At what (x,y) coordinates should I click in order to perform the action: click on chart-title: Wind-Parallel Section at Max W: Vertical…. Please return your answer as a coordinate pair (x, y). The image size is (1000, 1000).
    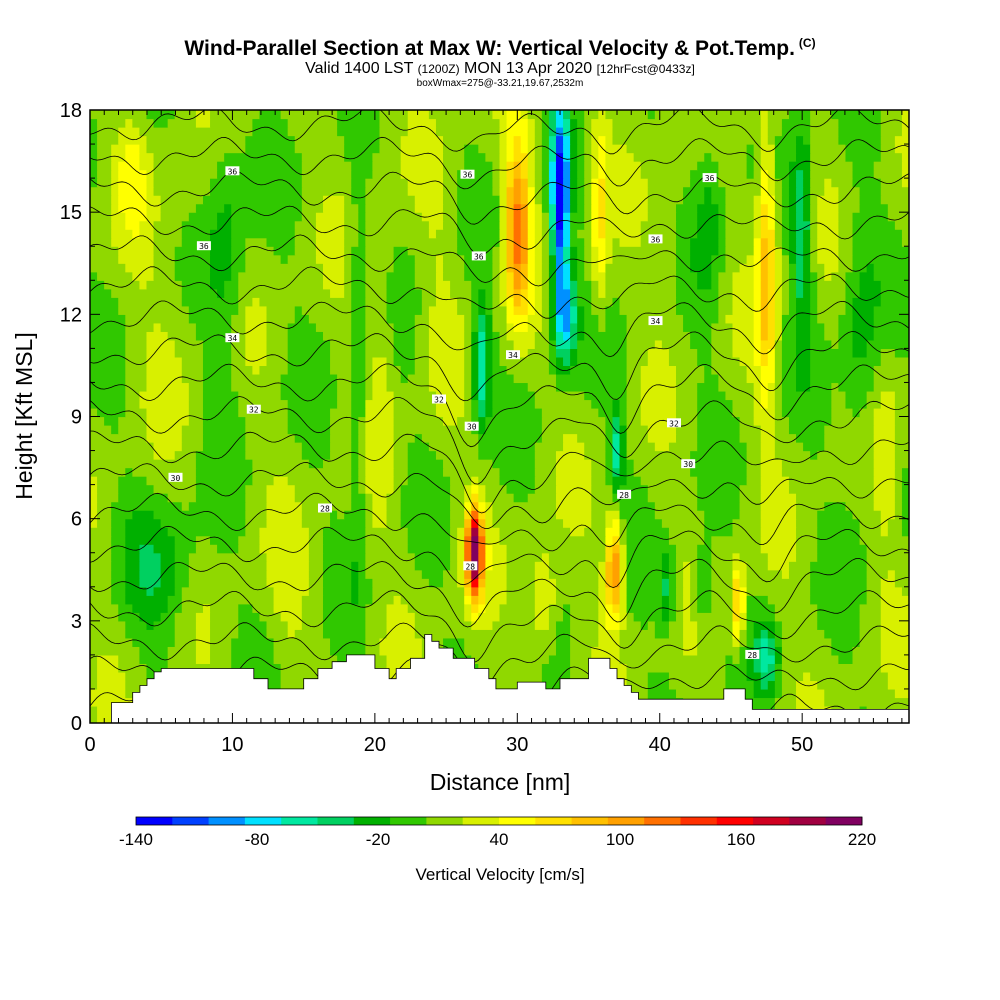
    Looking at the image, I should click on (500, 48).